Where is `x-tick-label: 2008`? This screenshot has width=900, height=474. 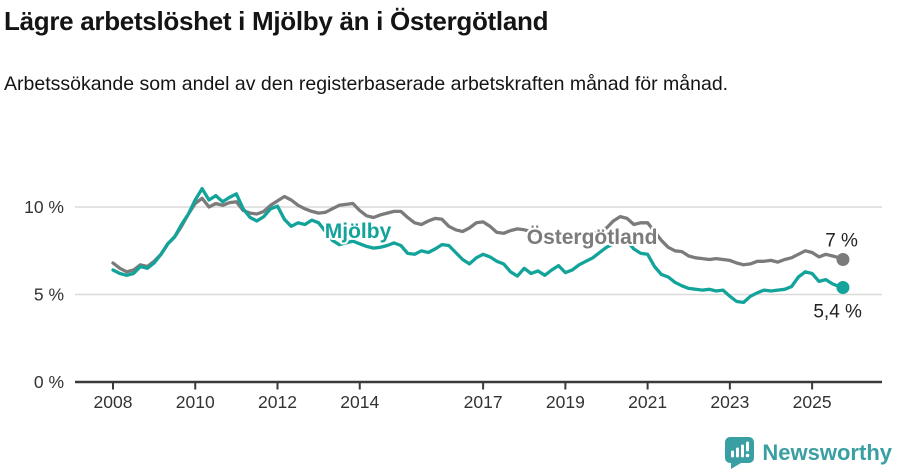
x-tick-label: 2008 is located at coordinates (113, 402).